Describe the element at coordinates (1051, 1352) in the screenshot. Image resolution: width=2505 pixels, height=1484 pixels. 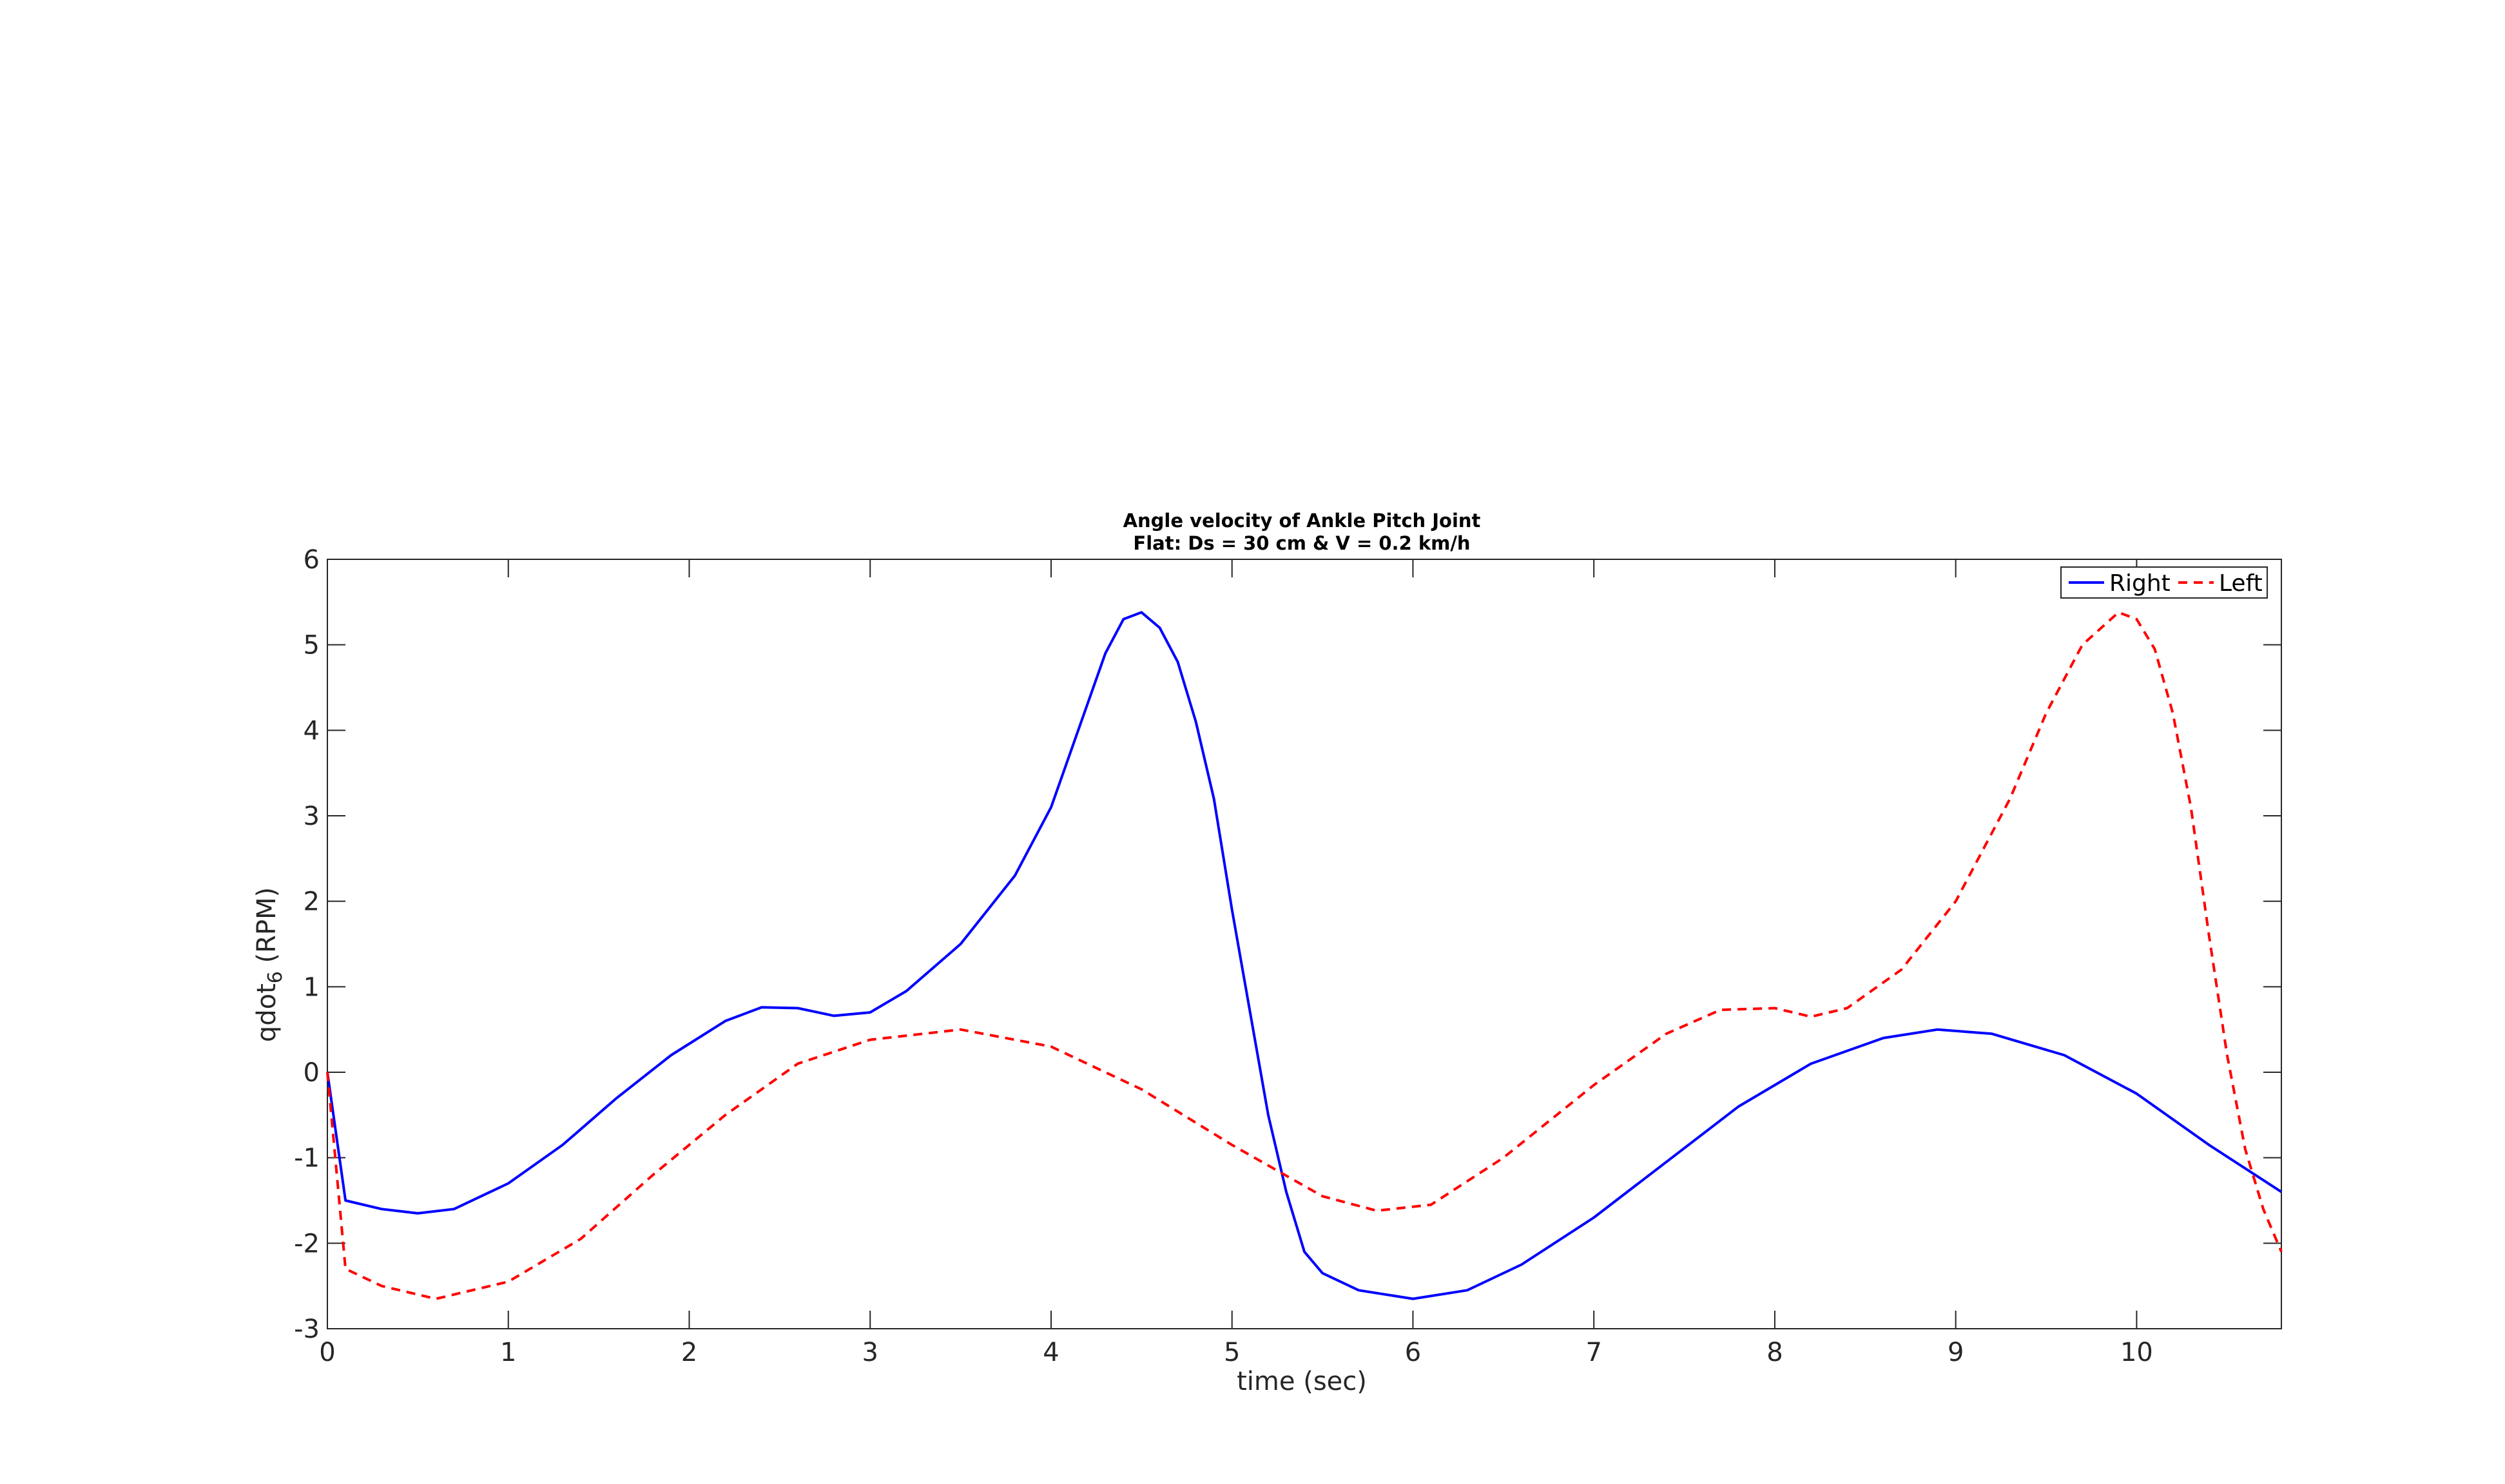
I see `x-tick-label: 4` at that location.